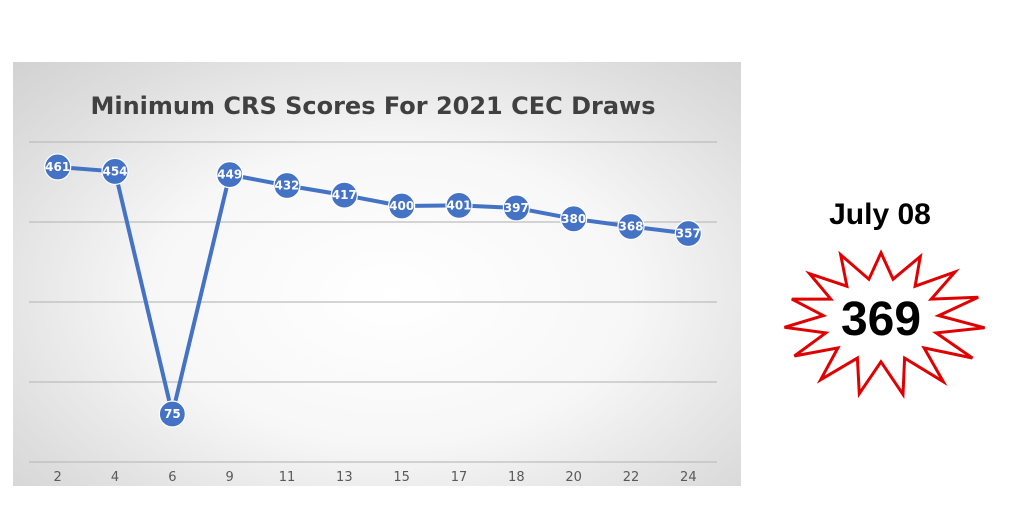  I want to click on x-tick-label: 15, so click(401, 477).